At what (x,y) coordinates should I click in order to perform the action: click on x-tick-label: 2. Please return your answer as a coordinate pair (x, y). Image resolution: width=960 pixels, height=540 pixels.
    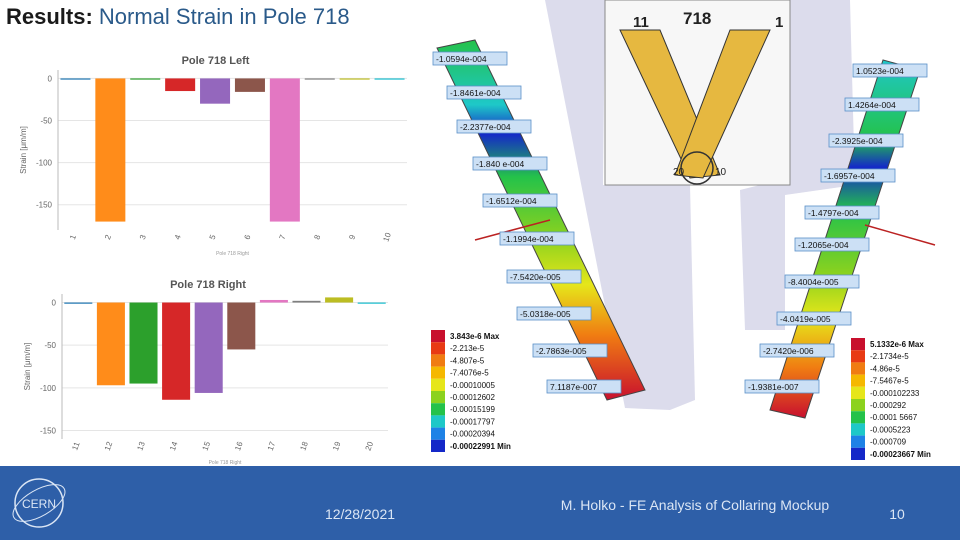
    Looking at the image, I should click on (108, 237).